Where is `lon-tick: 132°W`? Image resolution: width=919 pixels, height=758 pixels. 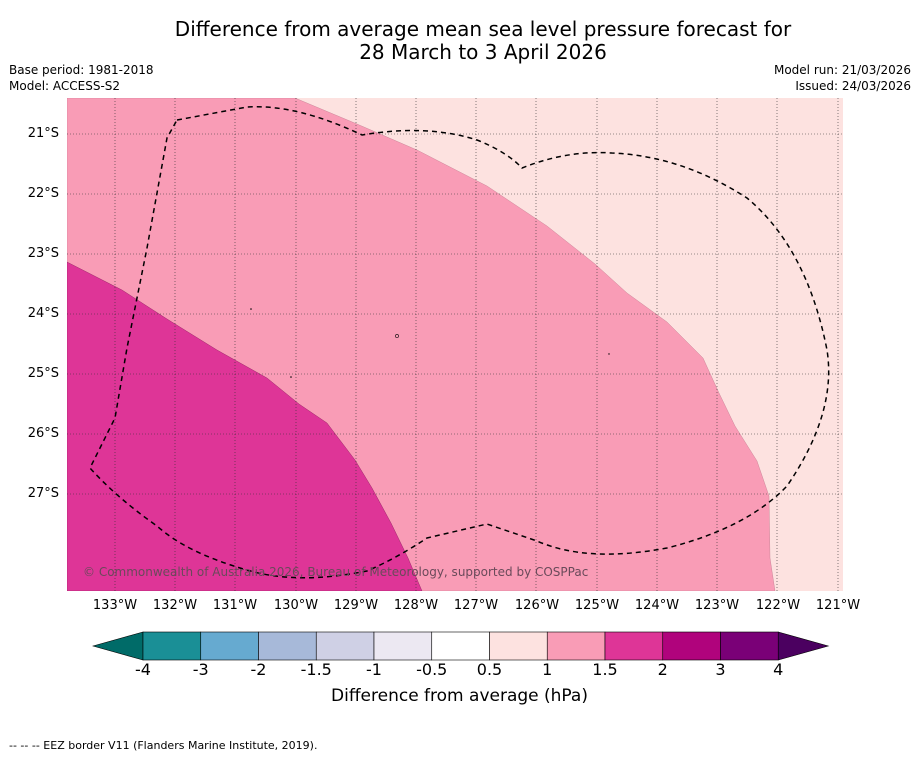 lon-tick: 132°W is located at coordinates (175, 605).